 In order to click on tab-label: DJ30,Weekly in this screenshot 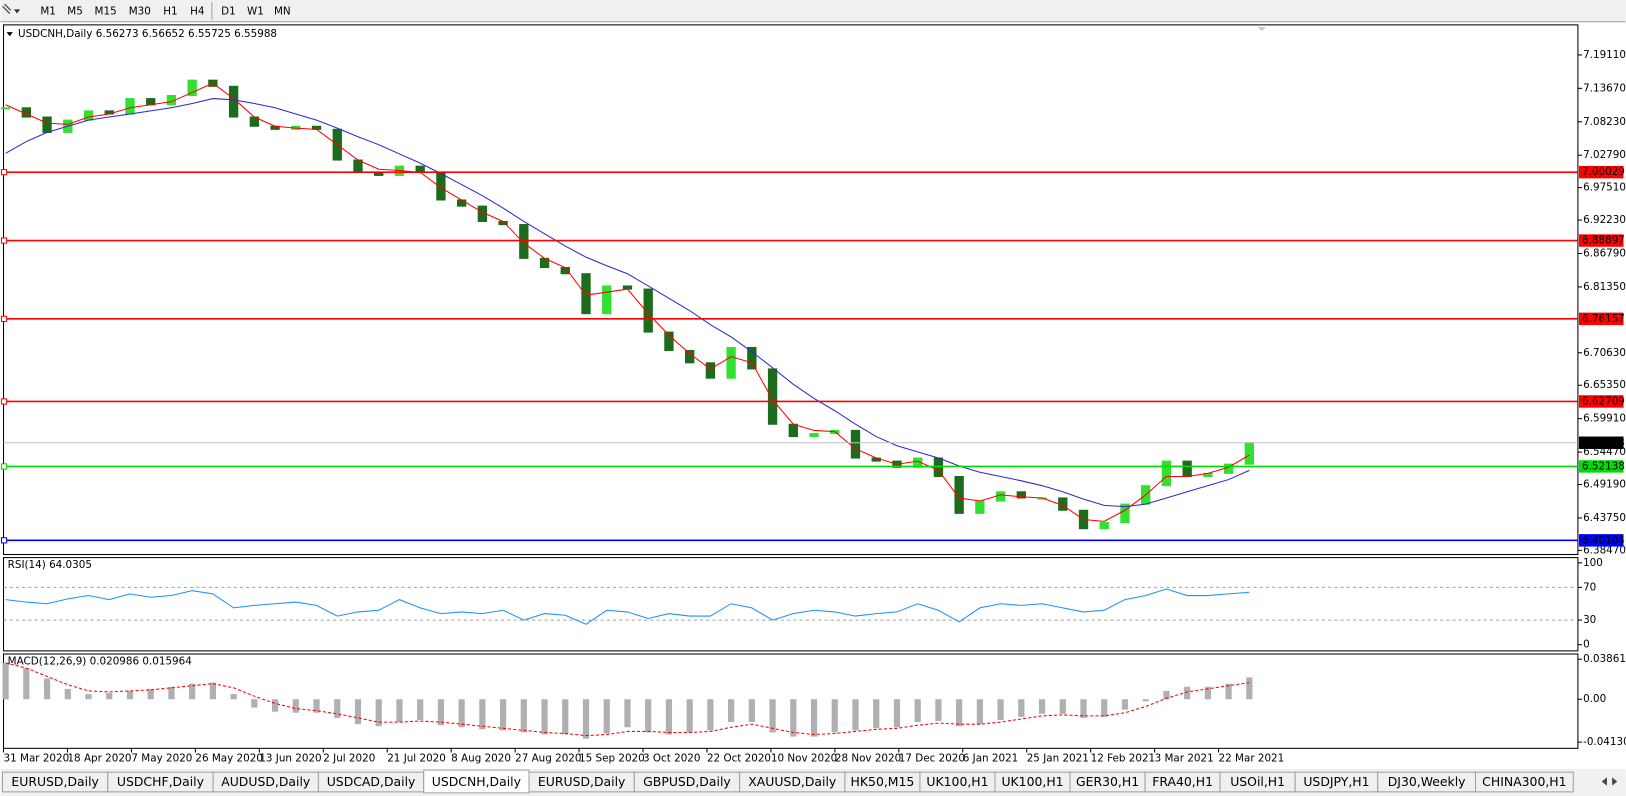, I will do `click(1427, 781)`.